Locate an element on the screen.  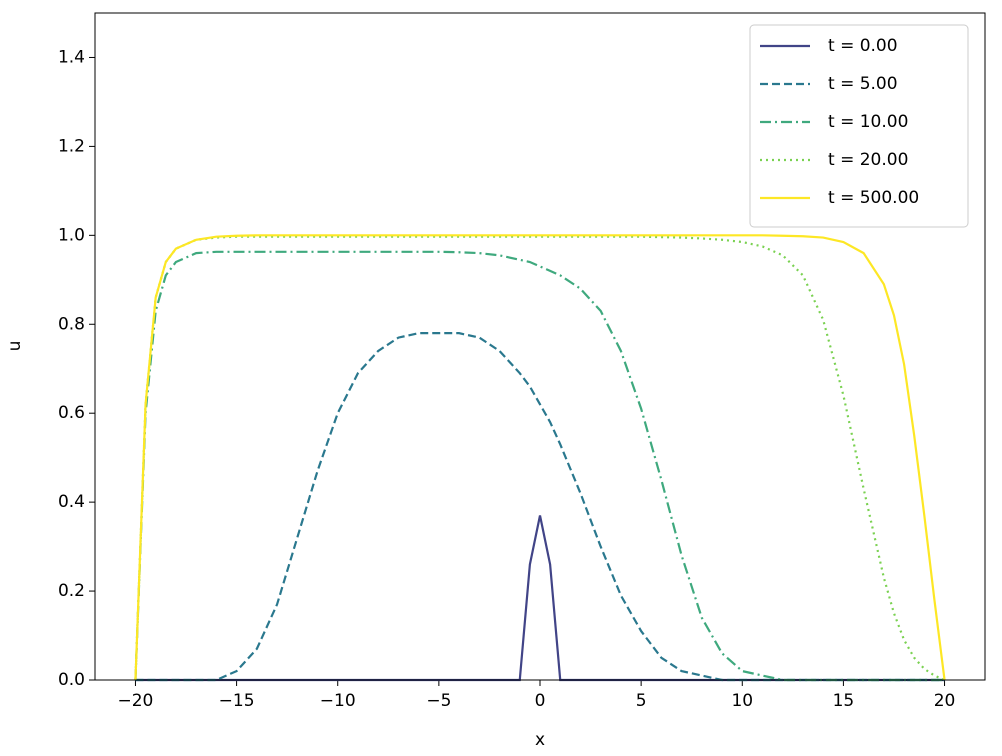
y-tick-label: 1.2 is located at coordinates (71, 146).